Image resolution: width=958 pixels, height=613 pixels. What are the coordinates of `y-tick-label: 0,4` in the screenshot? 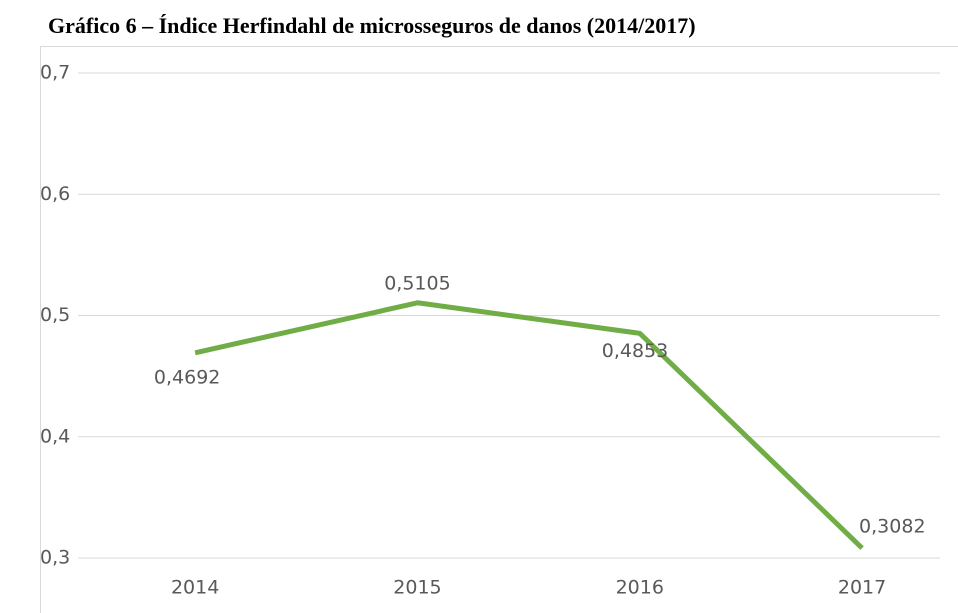 It's located at (55, 436).